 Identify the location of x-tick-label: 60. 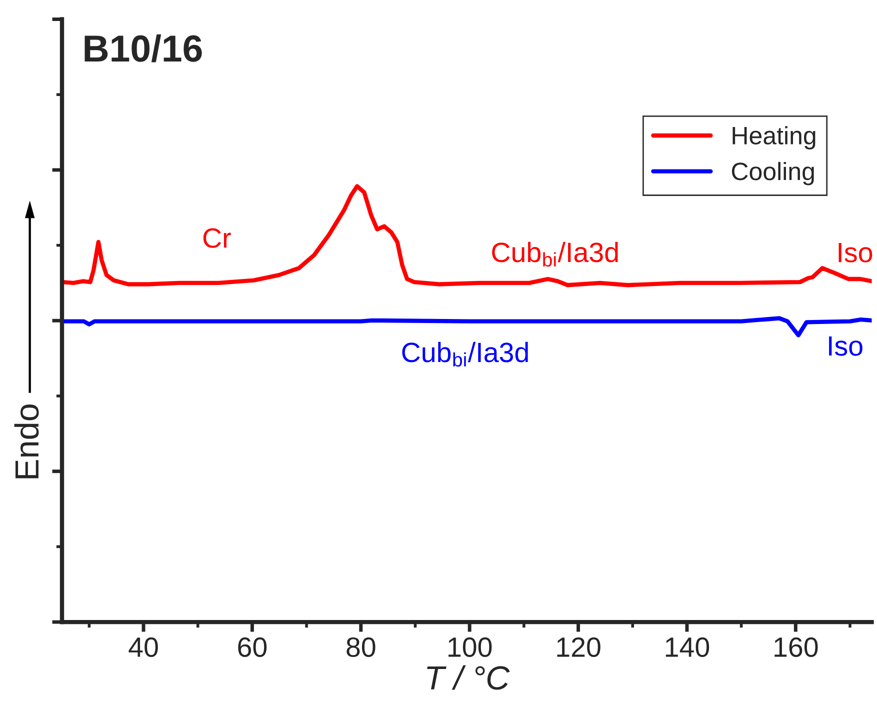
(252, 647).